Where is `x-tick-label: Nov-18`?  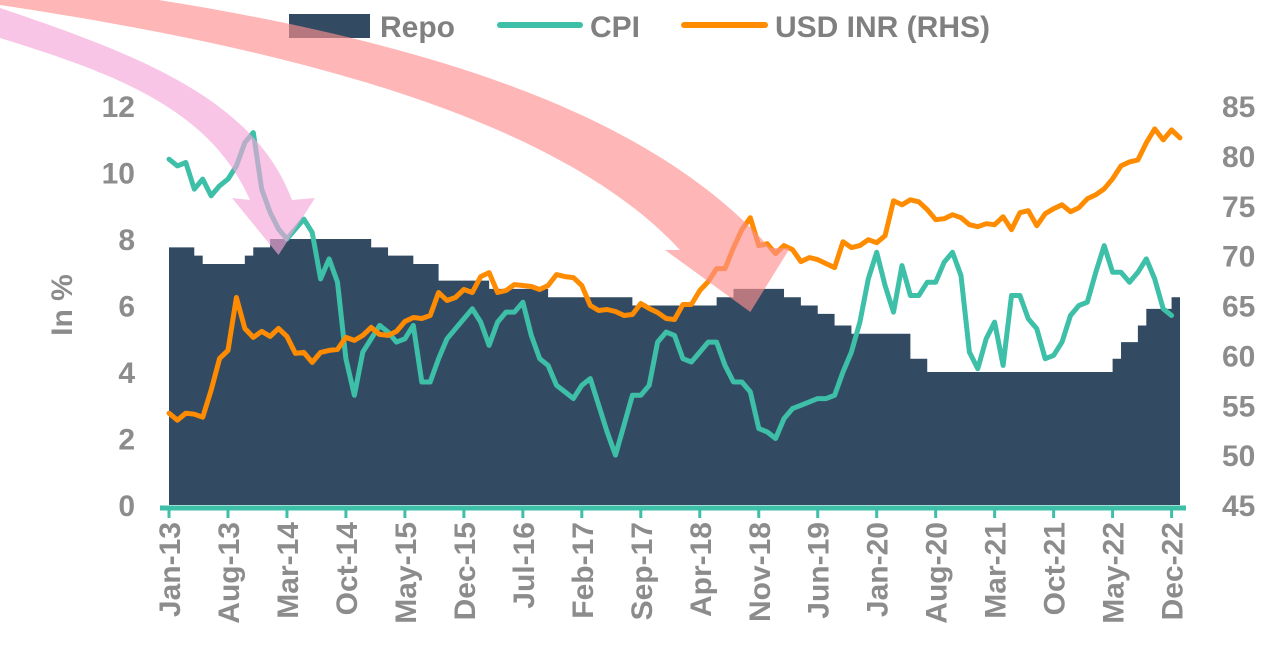
x-tick-label: Nov-18 is located at coordinates (760, 572).